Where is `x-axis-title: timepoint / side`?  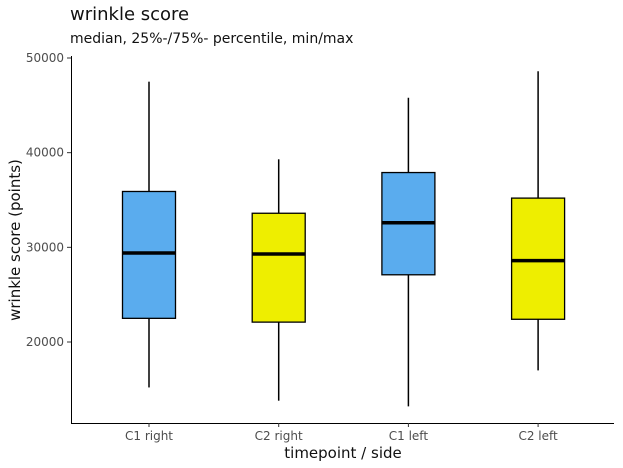 x-axis-title: timepoint / side is located at coordinates (342, 453).